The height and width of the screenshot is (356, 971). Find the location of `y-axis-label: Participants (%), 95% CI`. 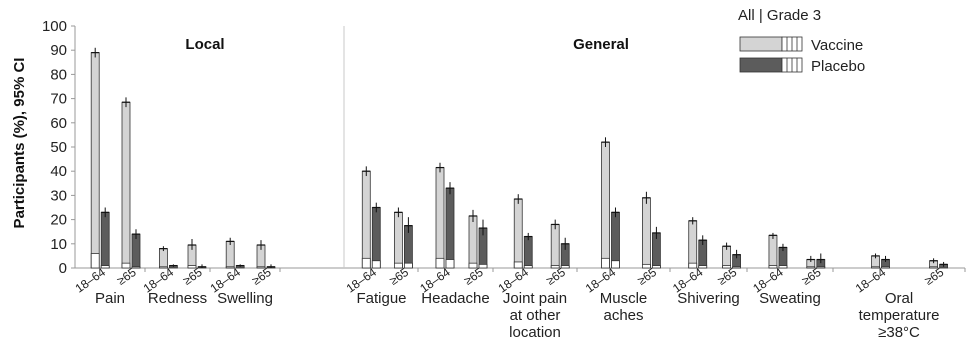

y-axis-label: Participants (%), 95% CI is located at coordinates (19, 143).